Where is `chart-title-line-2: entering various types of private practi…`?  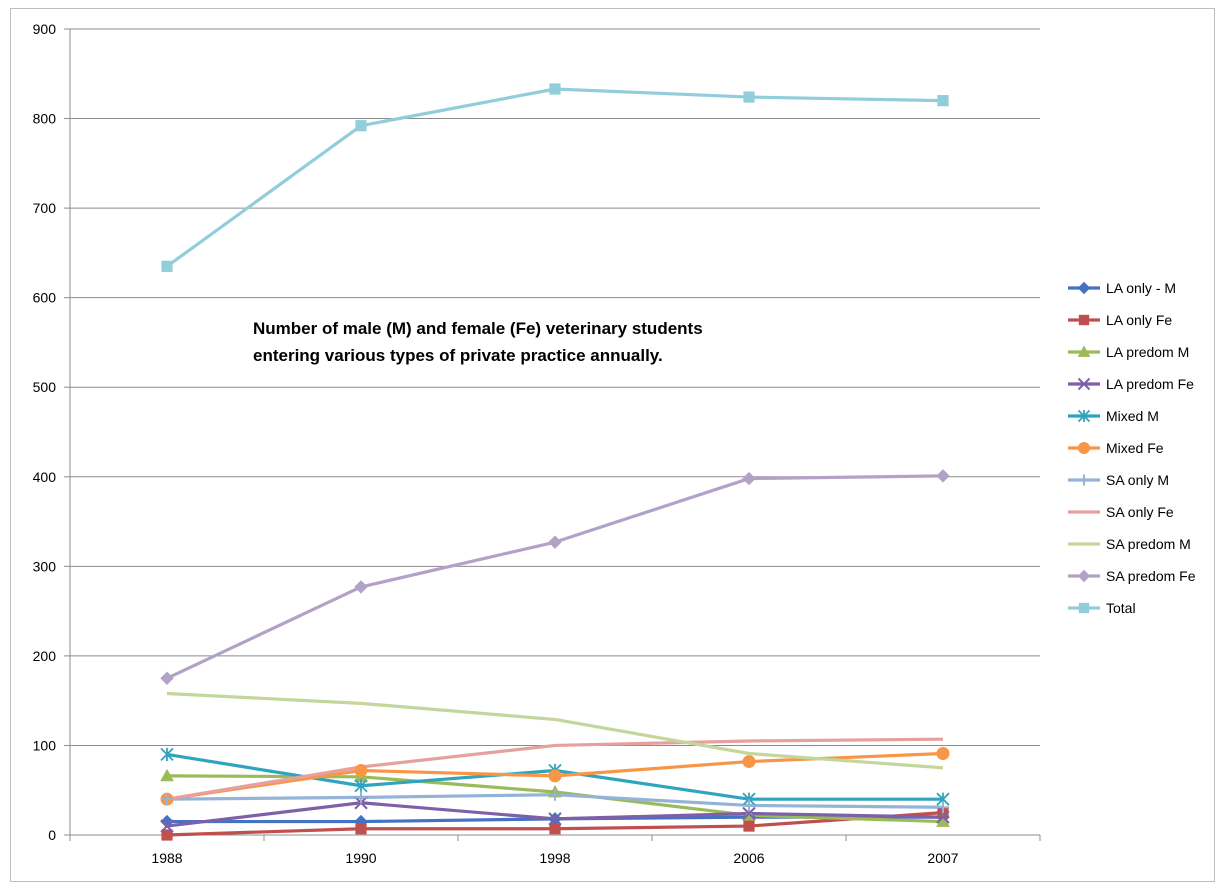
chart-title-line-2: entering various types of private practi… is located at coordinates (458, 355).